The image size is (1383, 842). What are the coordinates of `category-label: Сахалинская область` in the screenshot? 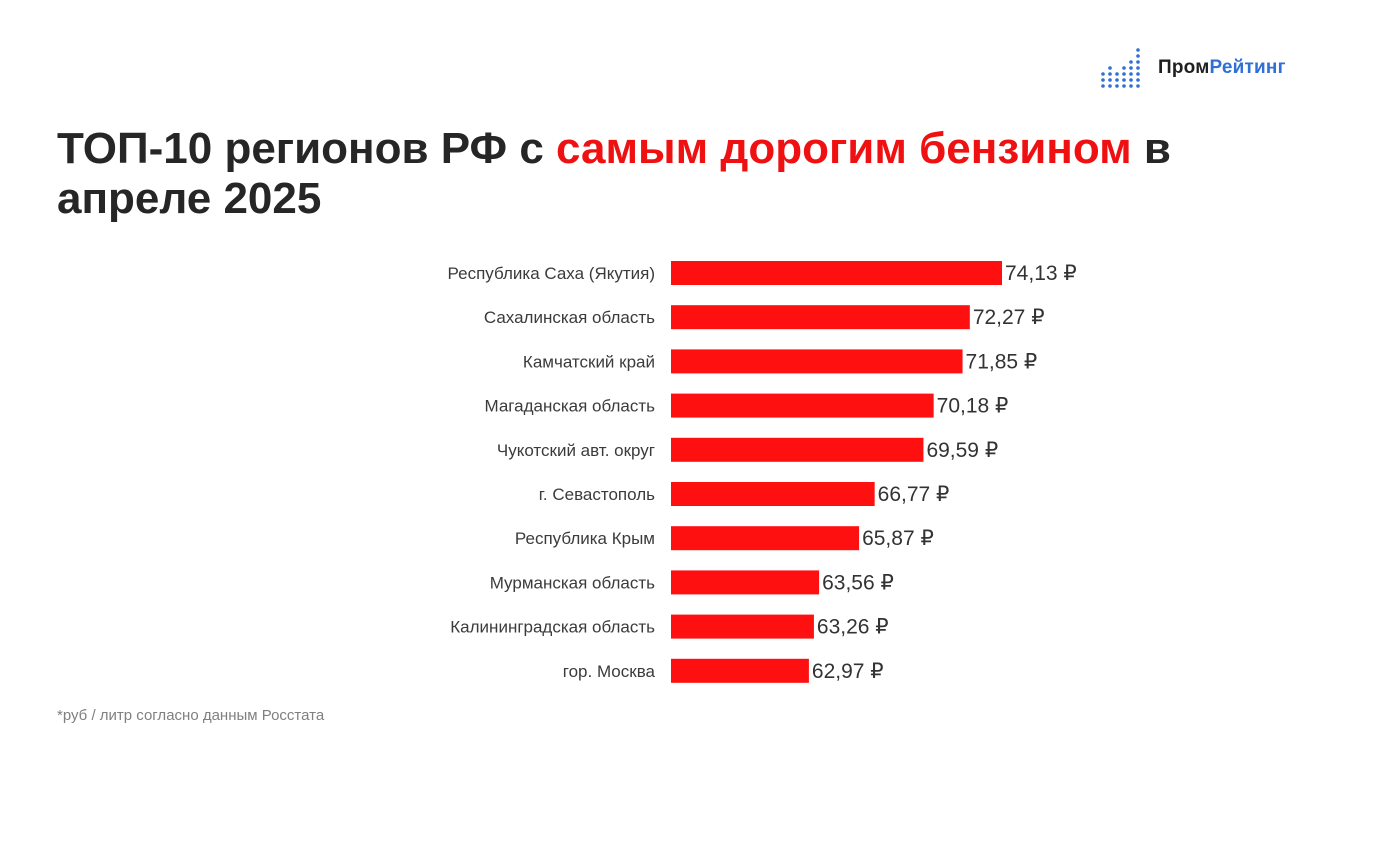 It's located at (569, 317).